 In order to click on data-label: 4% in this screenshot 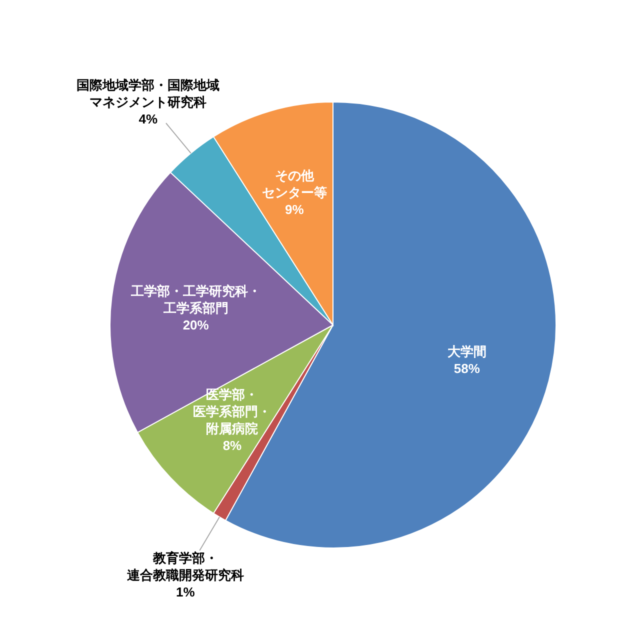, I will do `click(148, 118)`.